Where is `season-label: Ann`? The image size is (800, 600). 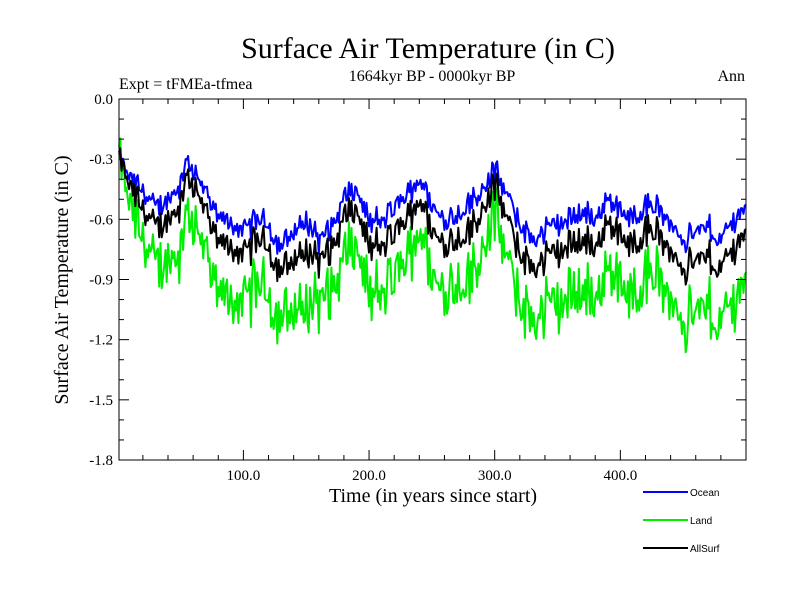
season-label: Ann is located at coordinates (731, 76).